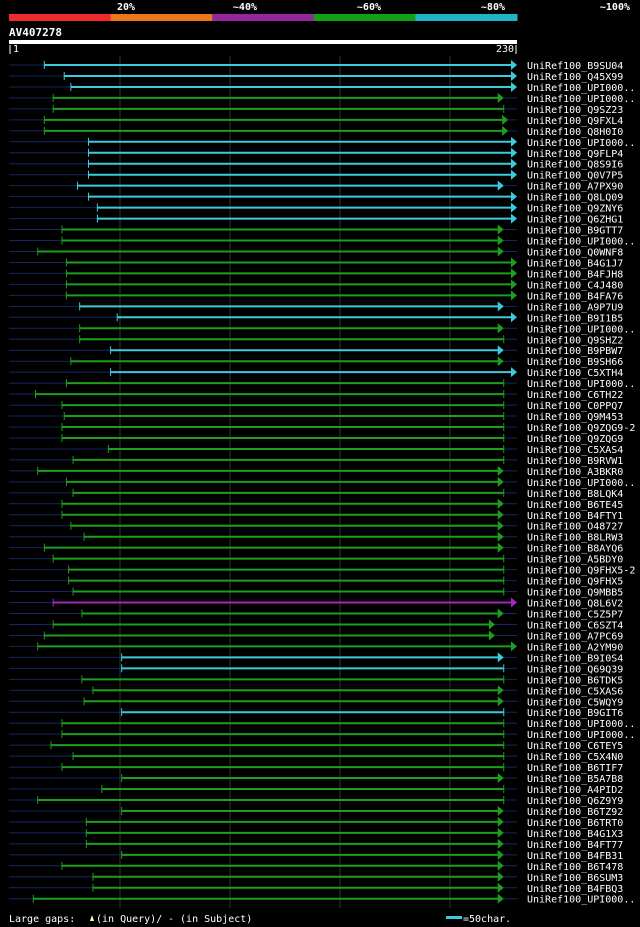  Describe the element at coordinates (575, 527) in the screenshot. I see `hit-label: UniRef100_O48727` at that location.